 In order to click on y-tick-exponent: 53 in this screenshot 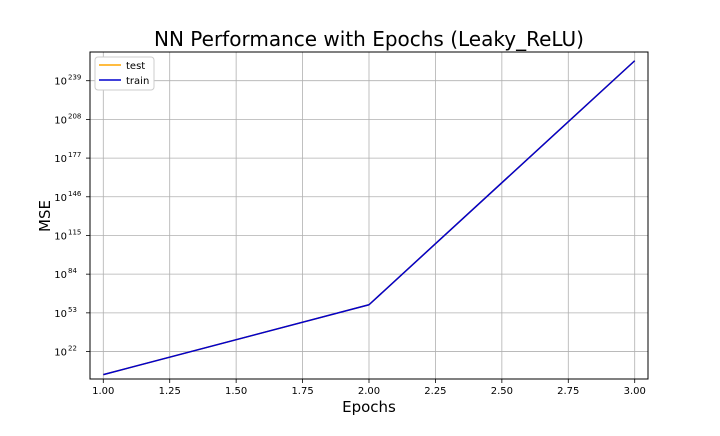, I will do `click(72, 310)`.